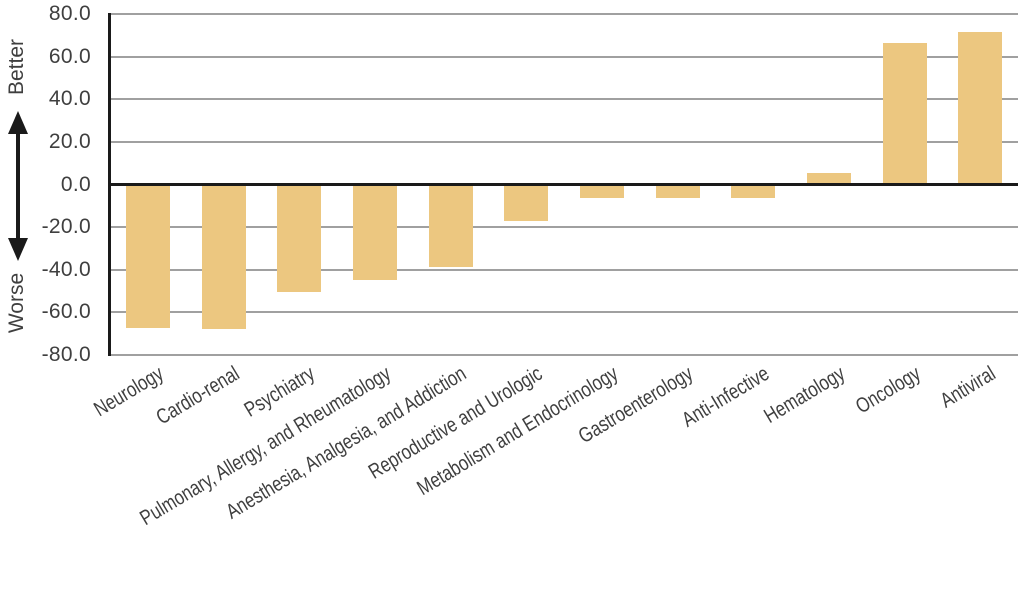 The image size is (1024, 590). Describe the element at coordinates (75, 184) in the screenshot. I see `y-axis-tick-label: 0.0` at that location.